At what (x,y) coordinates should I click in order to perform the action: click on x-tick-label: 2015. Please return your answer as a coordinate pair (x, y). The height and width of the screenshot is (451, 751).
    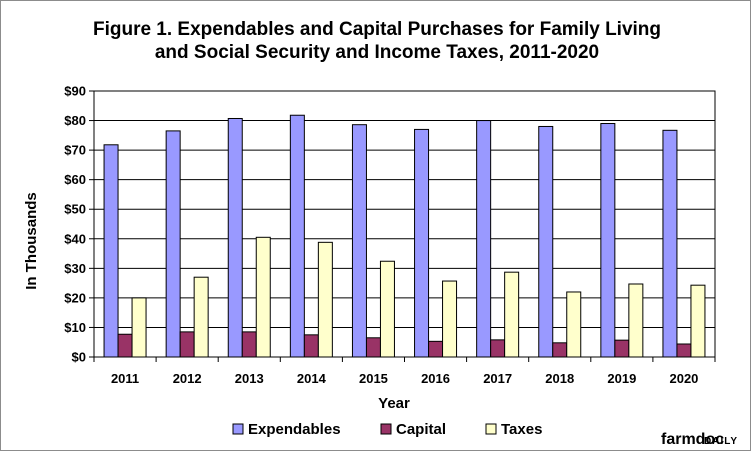
    Looking at the image, I should click on (373, 378).